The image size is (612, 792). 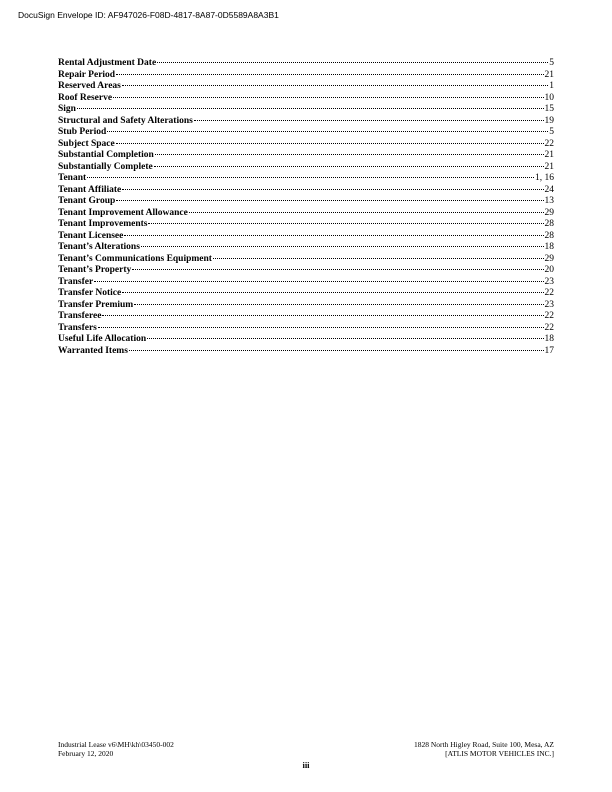 I want to click on index-term: Tenant Improvement Allowance, so click(x=123, y=212).